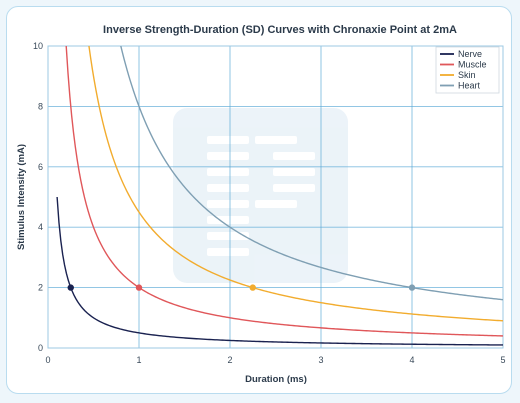 The width and height of the screenshot is (520, 403). I want to click on x-tick-label-5: 5, so click(502, 360).